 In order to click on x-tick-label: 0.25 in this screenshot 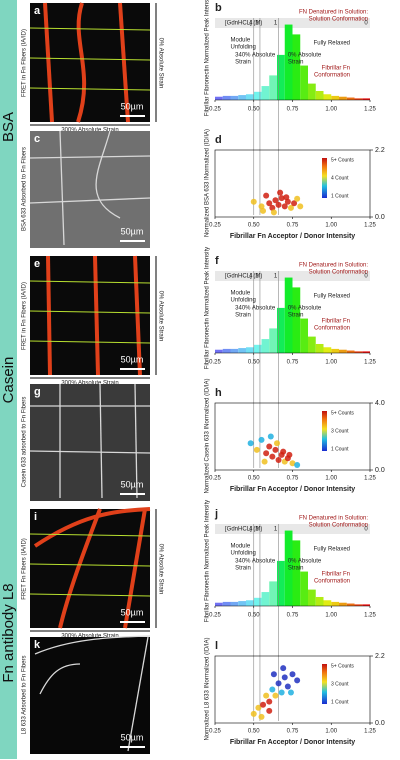, I will do `click(215, 110)`.